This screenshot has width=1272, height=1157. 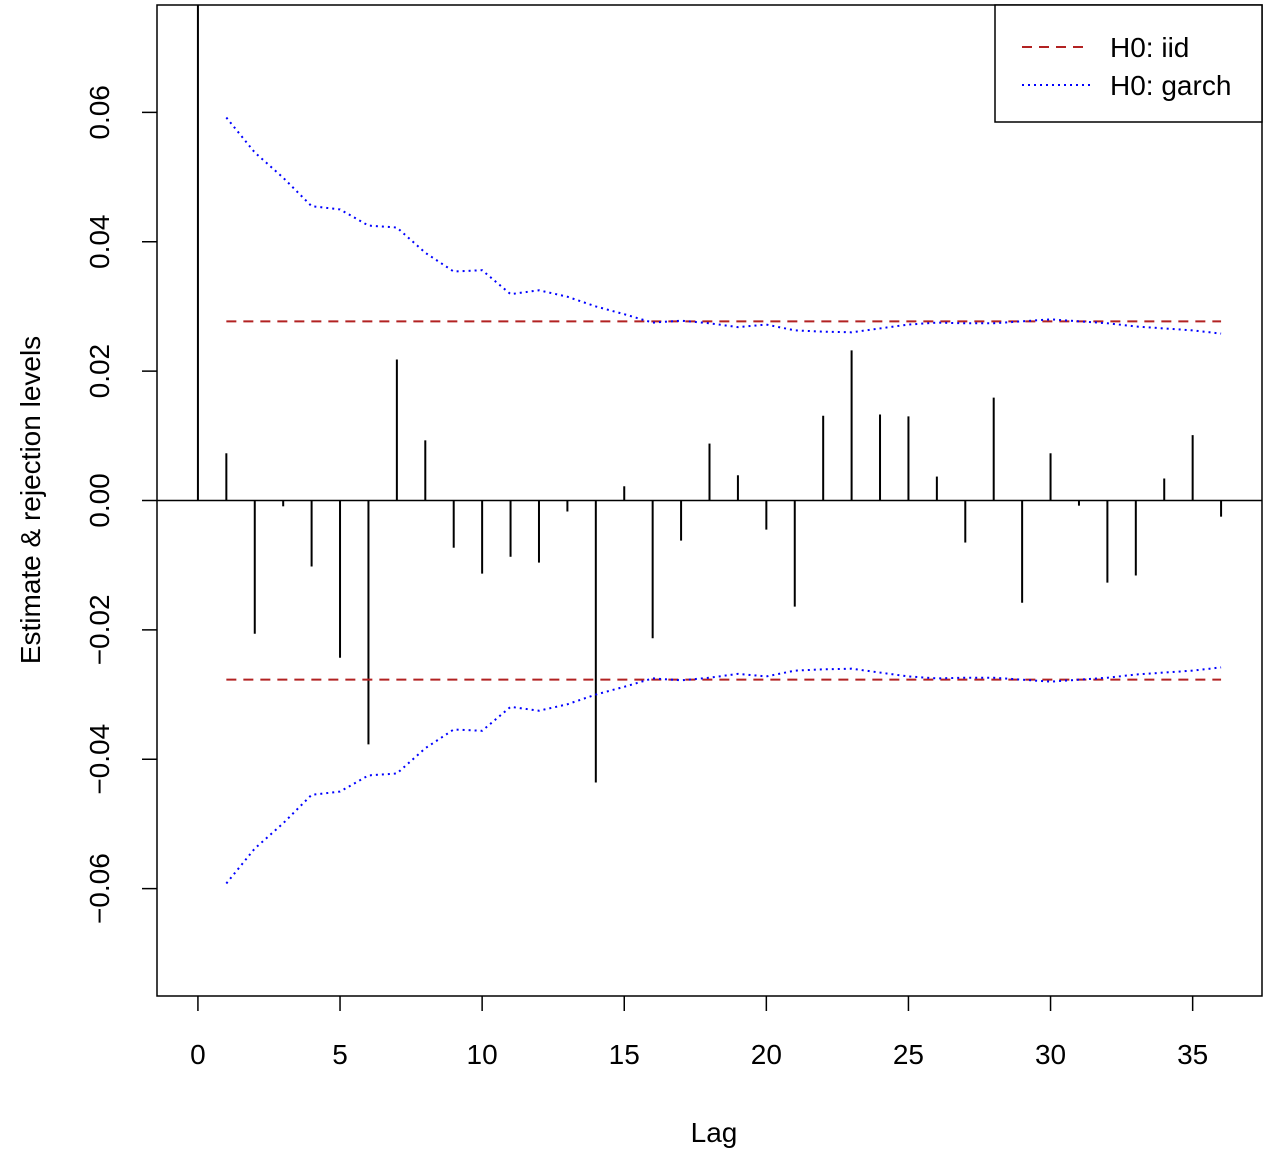 I want to click on y-tick-label: −0.06, so click(x=99, y=888).